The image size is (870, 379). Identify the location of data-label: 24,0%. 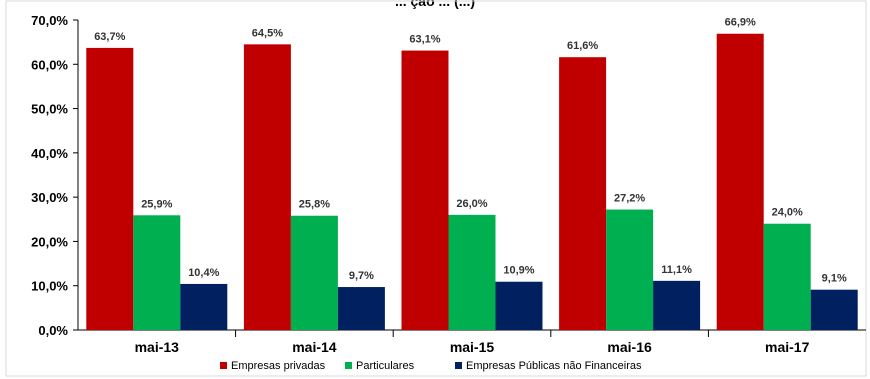
(787, 213).